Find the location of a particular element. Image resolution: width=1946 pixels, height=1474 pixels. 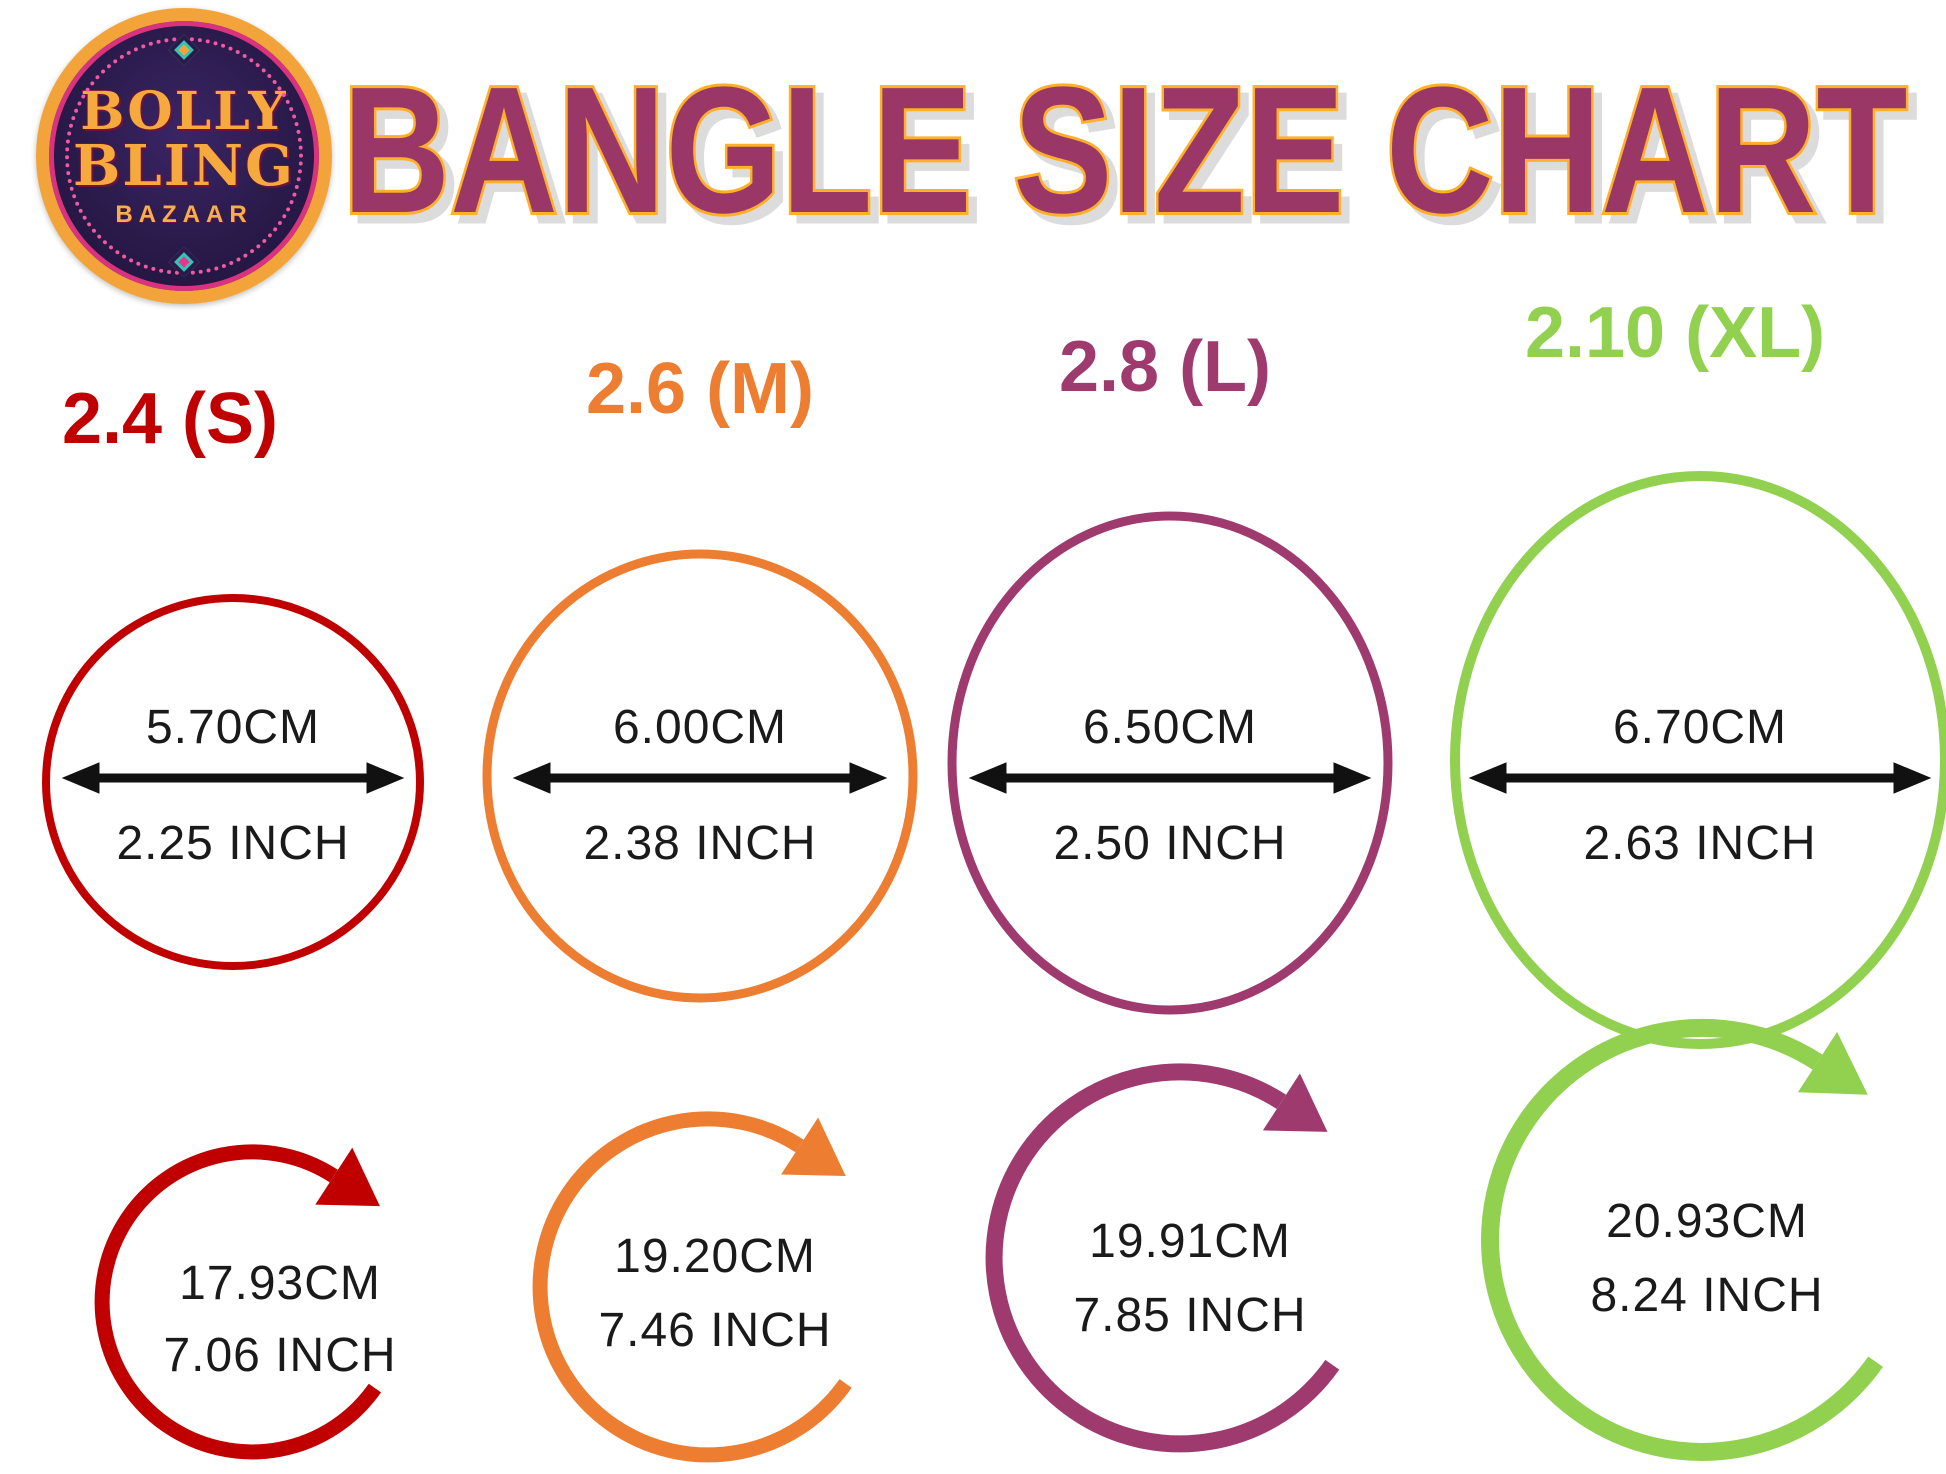

diameter-inch-m: 2.38 INCH is located at coordinates (700, 843).